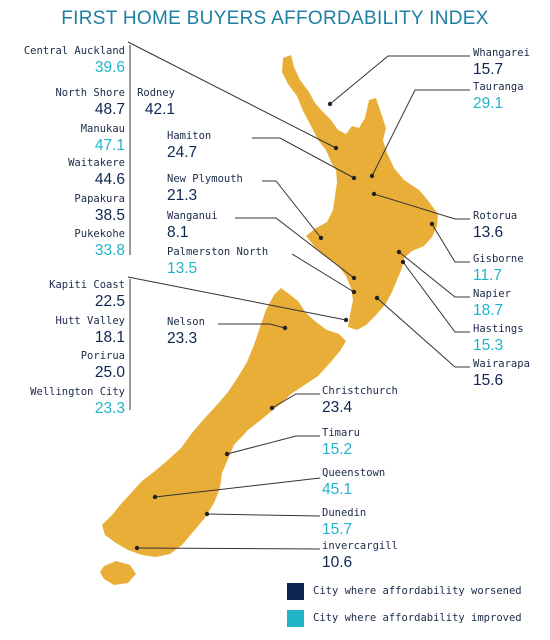  I want to click on city-name: Wellington City, so click(77, 392).